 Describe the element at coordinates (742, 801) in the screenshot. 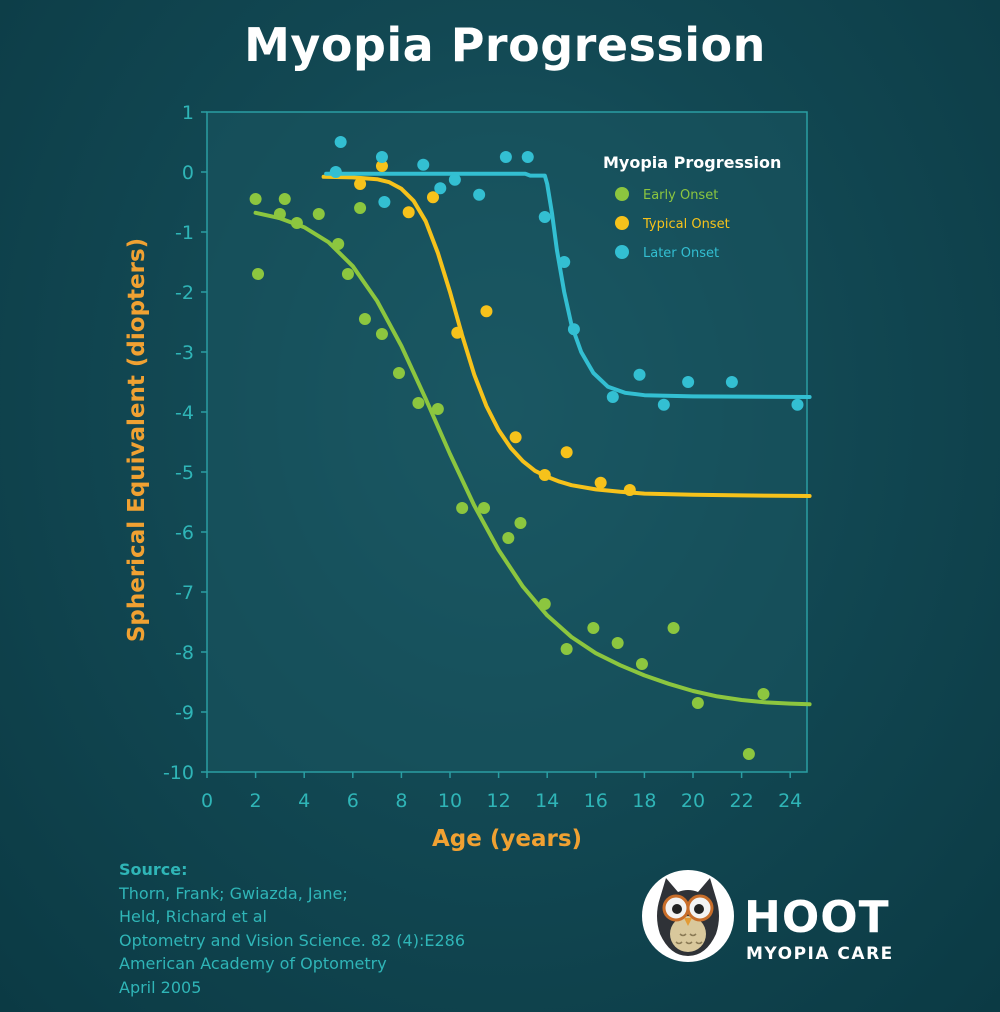

I see `x-tick-label: 22` at that location.